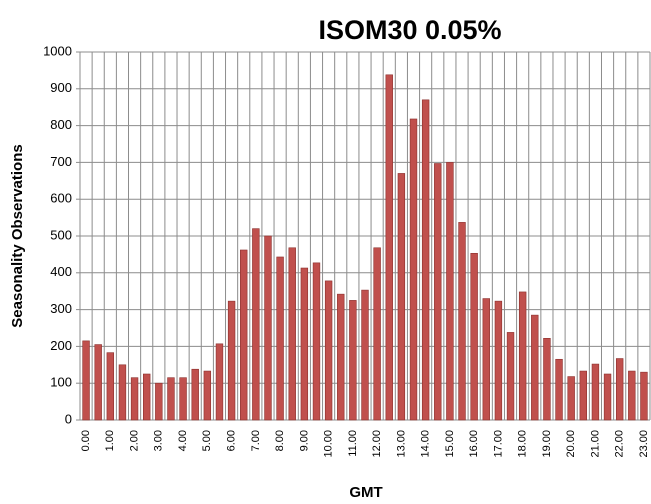 This screenshot has height=504, width=651. What do you see at coordinates (61, 345) in the screenshot?
I see `y-tick-label: 200` at bounding box center [61, 345].